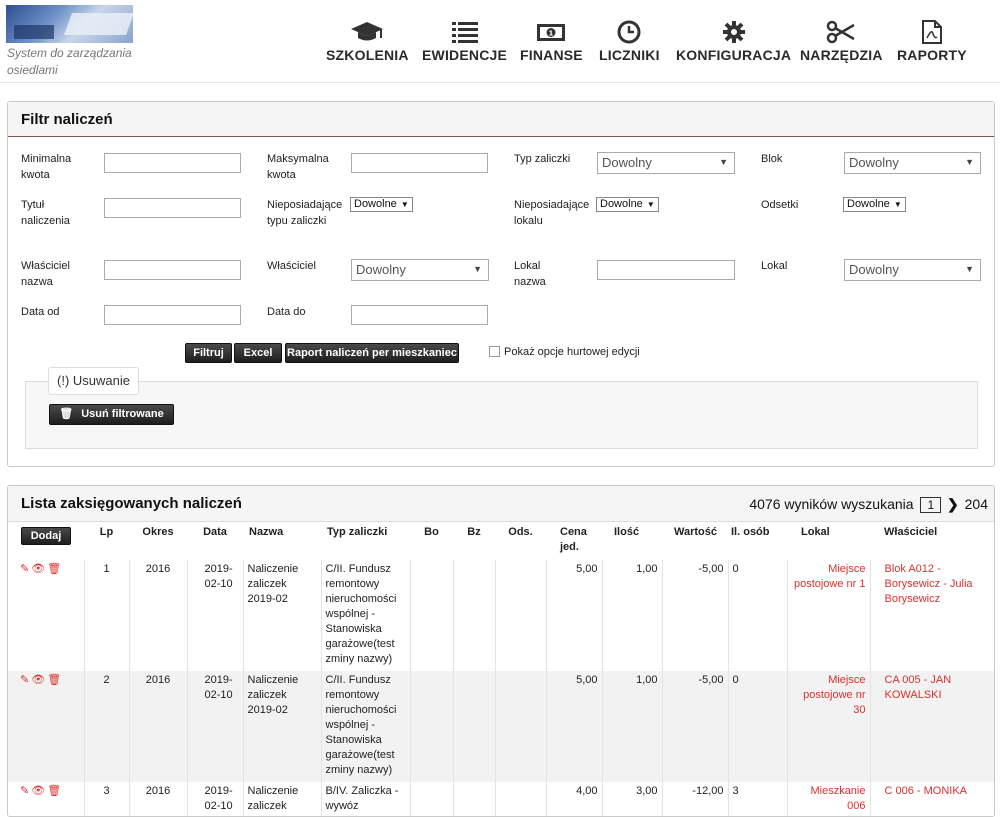 The image size is (1000, 817). I want to click on results-count: 4076 wyników wyszukania, so click(831, 504).